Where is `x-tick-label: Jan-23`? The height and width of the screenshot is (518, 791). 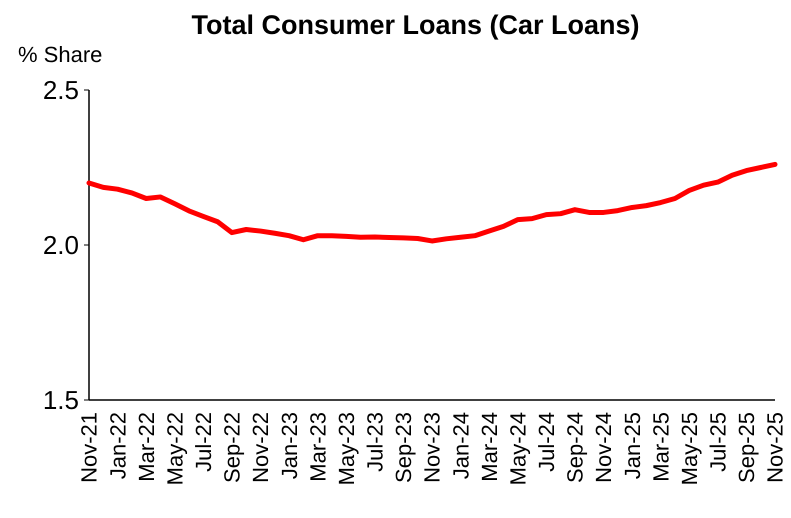 x-tick-label: Jan-23 is located at coordinates (289, 446).